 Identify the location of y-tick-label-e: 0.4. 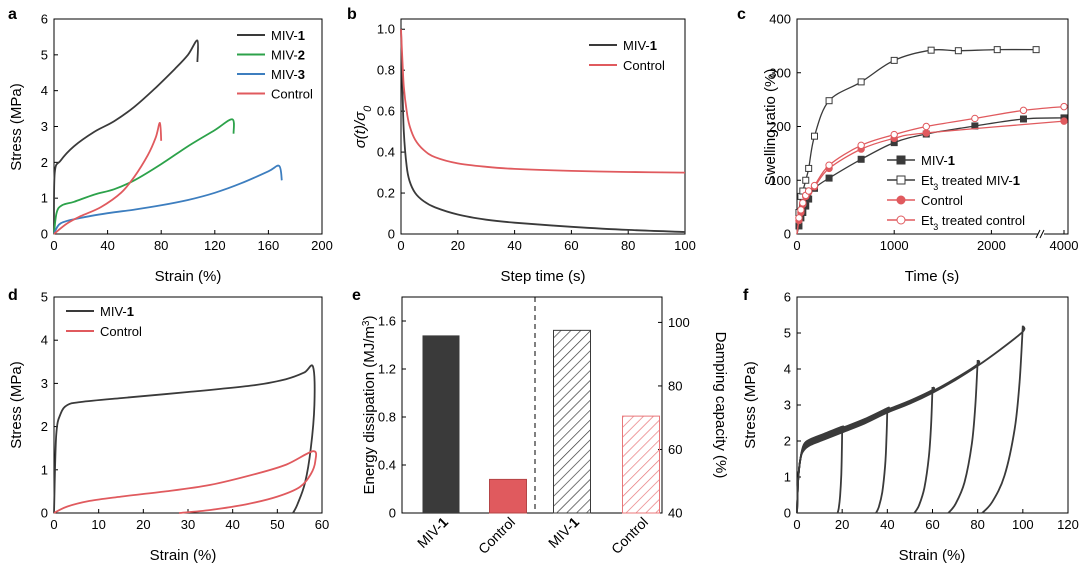
(387, 465).